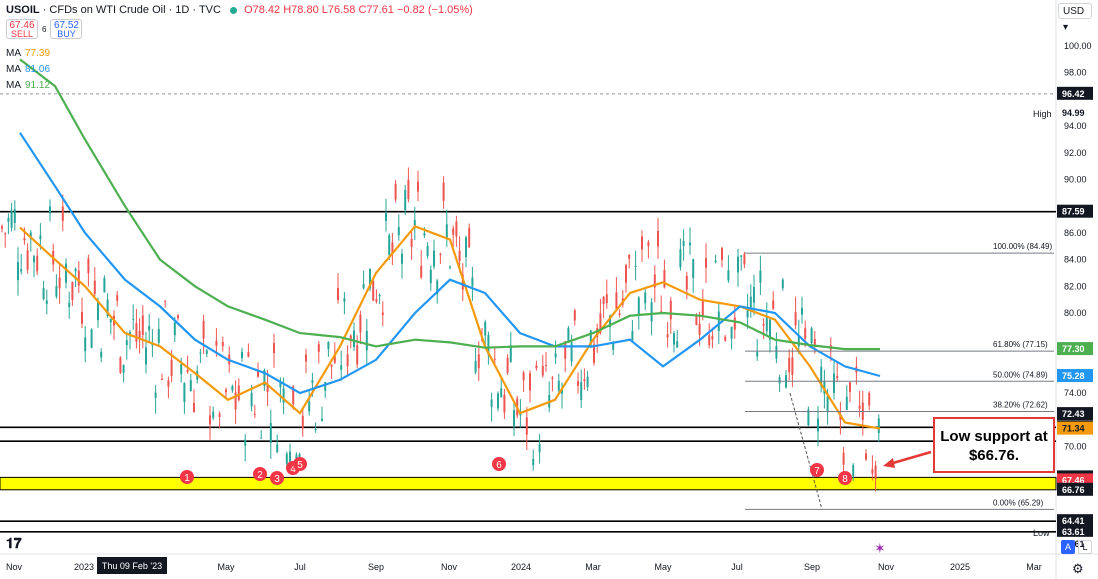  Describe the element at coordinates (28, 85) in the screenshot. I see `ma-legend-slow: MA 91.12` at that location.